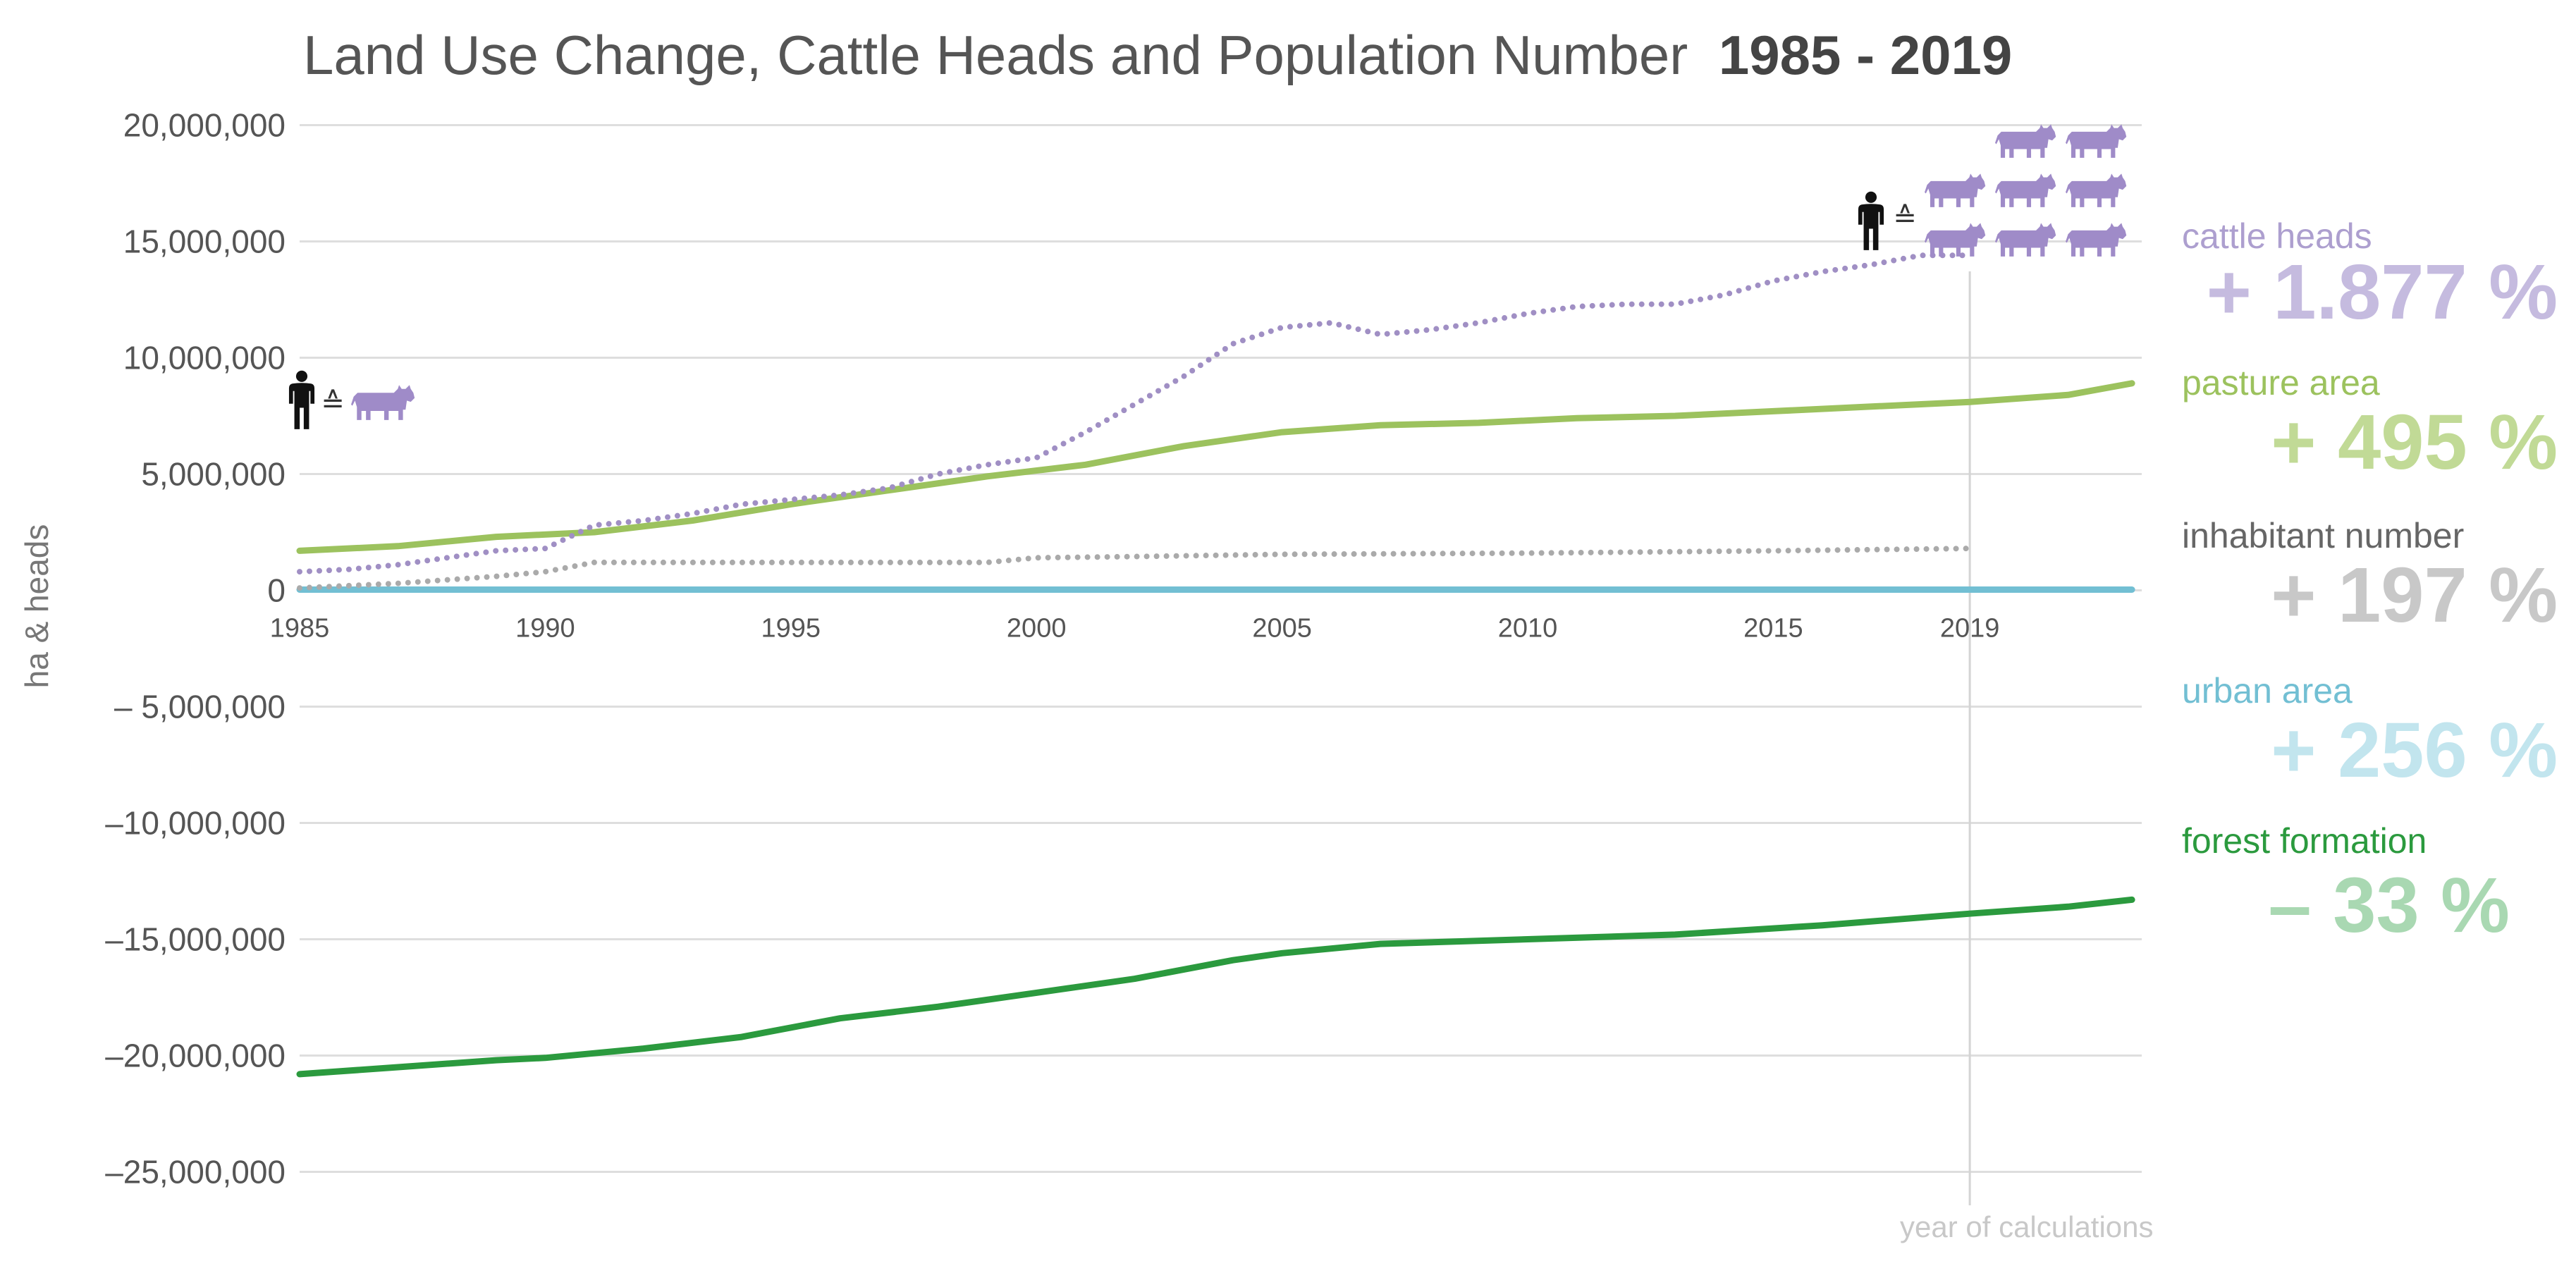  I want to click on ratio-2019: ≙, so click(1992, 190).